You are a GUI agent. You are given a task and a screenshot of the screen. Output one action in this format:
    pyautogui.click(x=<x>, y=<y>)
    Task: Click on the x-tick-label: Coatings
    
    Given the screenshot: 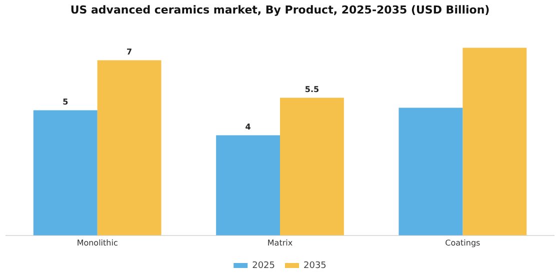 What is the action you would take?
    pyautogui.click(x=462, y=243)
    